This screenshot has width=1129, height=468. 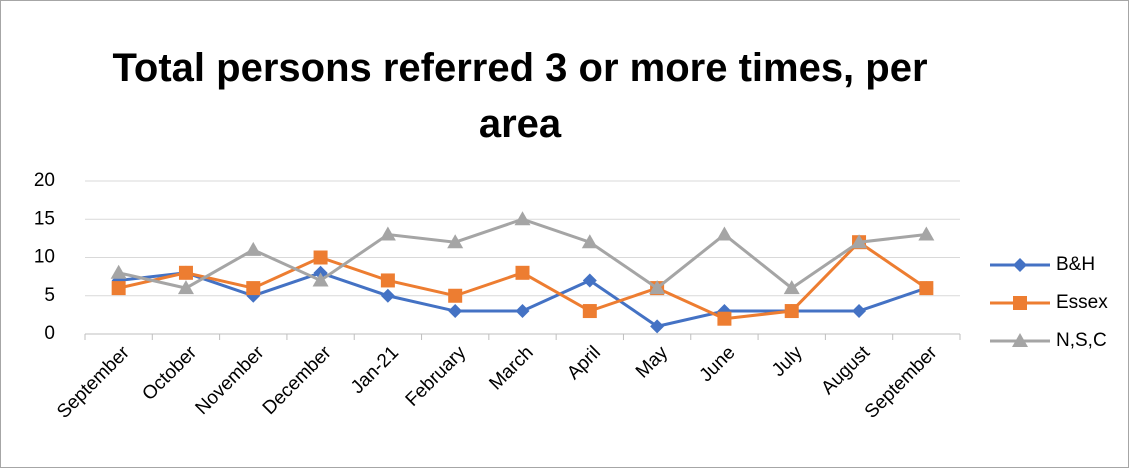 What do you see at coordinates (652, 362) in the screenshot?
I see `x-tick-label: May` at bounding box center [652, 362].